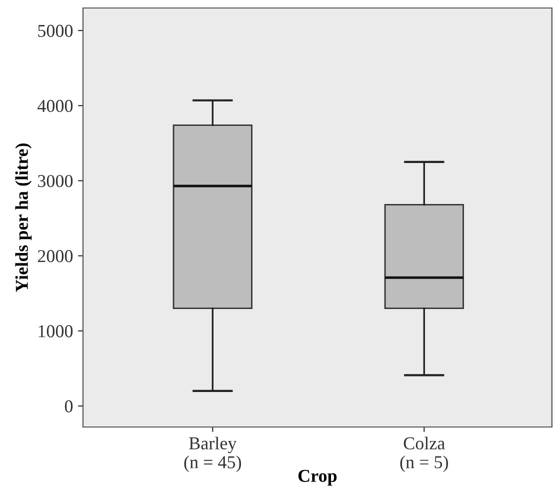  Describe the element at coordinates (23, 217) in the screenshot. I see `y-axis-title: Yields per ha (litre)` at that location.